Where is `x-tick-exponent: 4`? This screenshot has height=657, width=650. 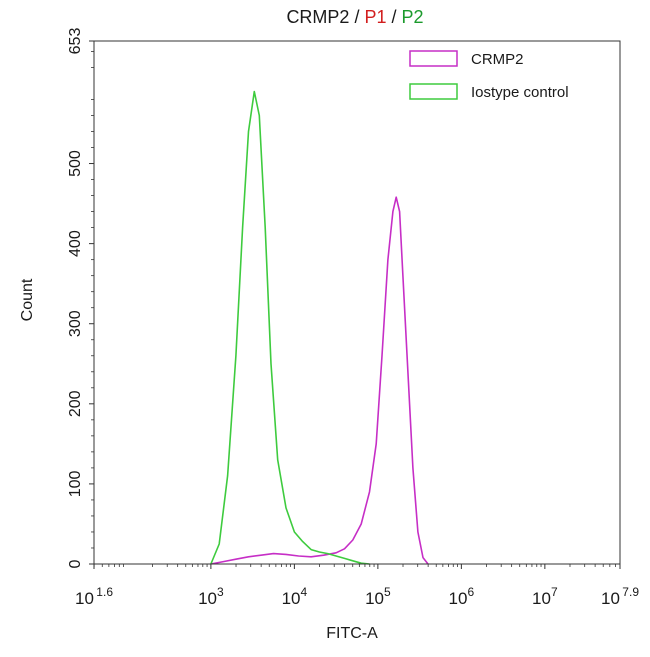 x-tick-exponent: 4 is located at coordinates (303, 592).